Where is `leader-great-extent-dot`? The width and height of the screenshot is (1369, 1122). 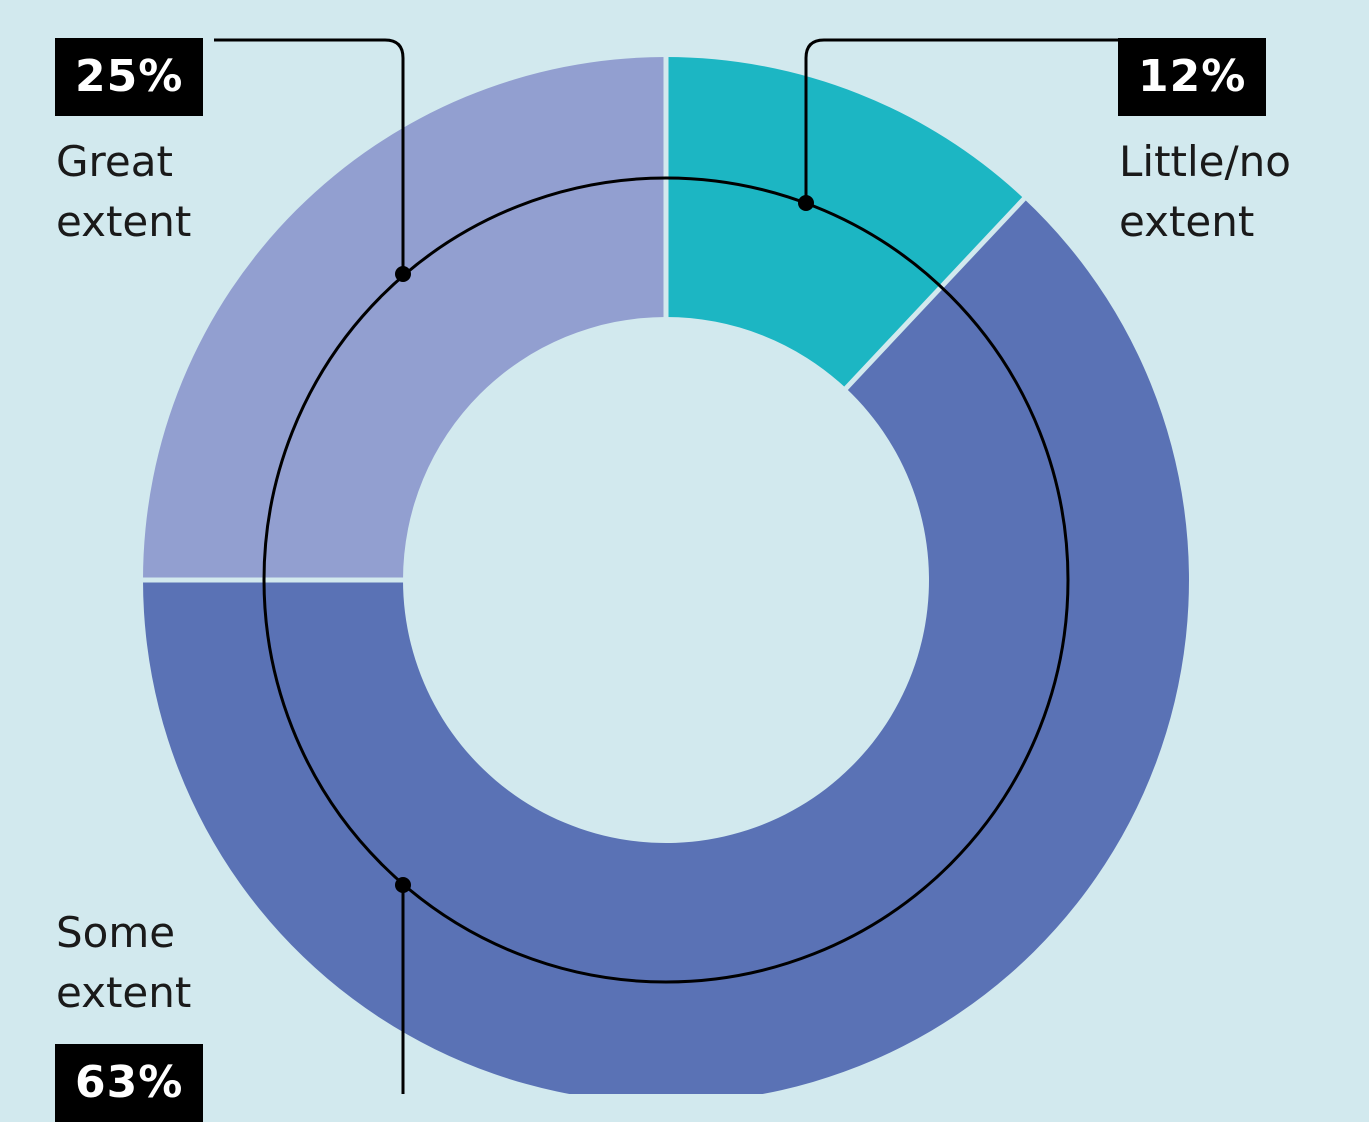 leader-great-extent-dot is located at coordinates (403, 274).